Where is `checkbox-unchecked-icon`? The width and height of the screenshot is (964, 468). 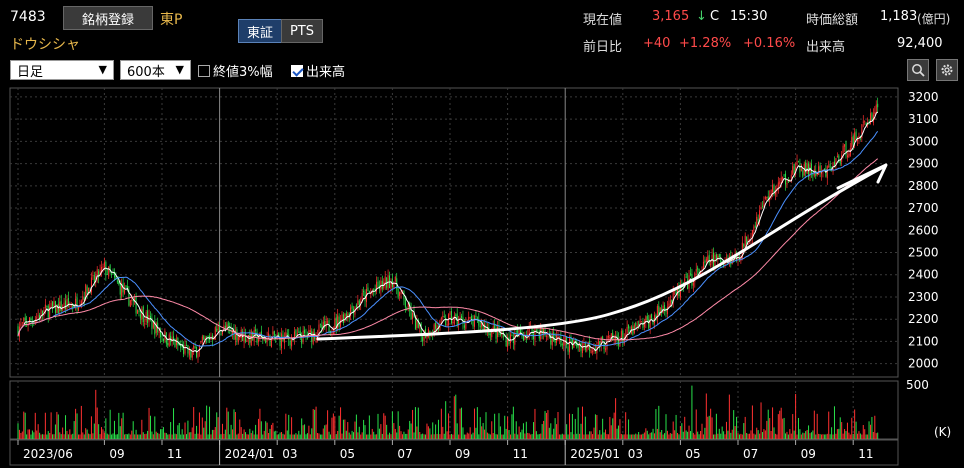 checkbox-unchecked-icon is located at coordinates (204, 70).